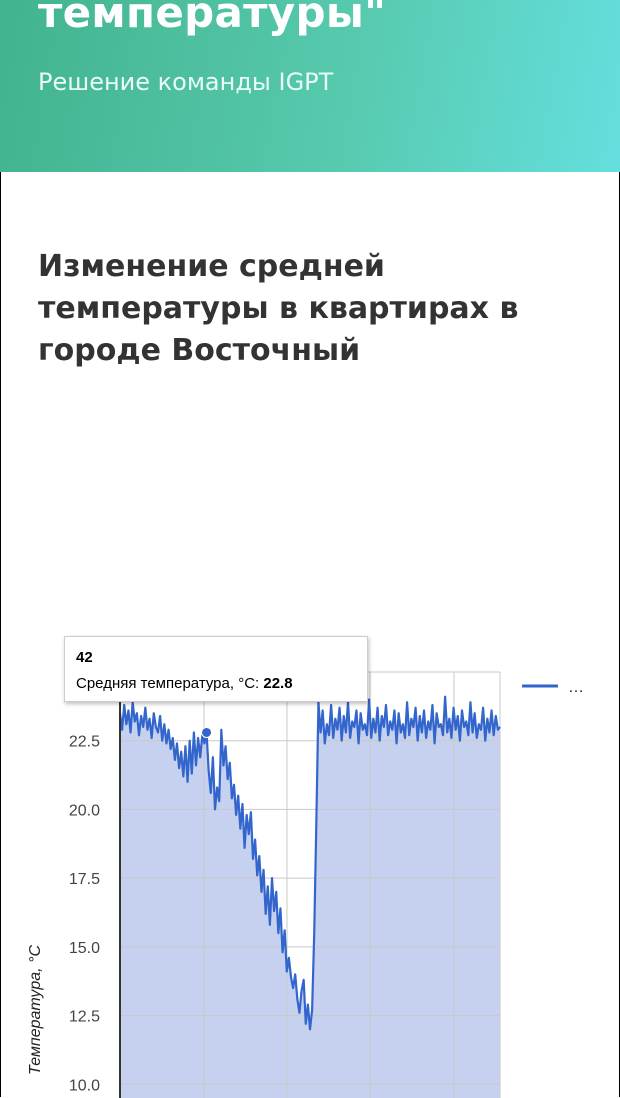 This screenshot has height=1098, width=620. Describe the element at coordinates (207, 732) in the screenshot. I see `highlighted-point` at that location.